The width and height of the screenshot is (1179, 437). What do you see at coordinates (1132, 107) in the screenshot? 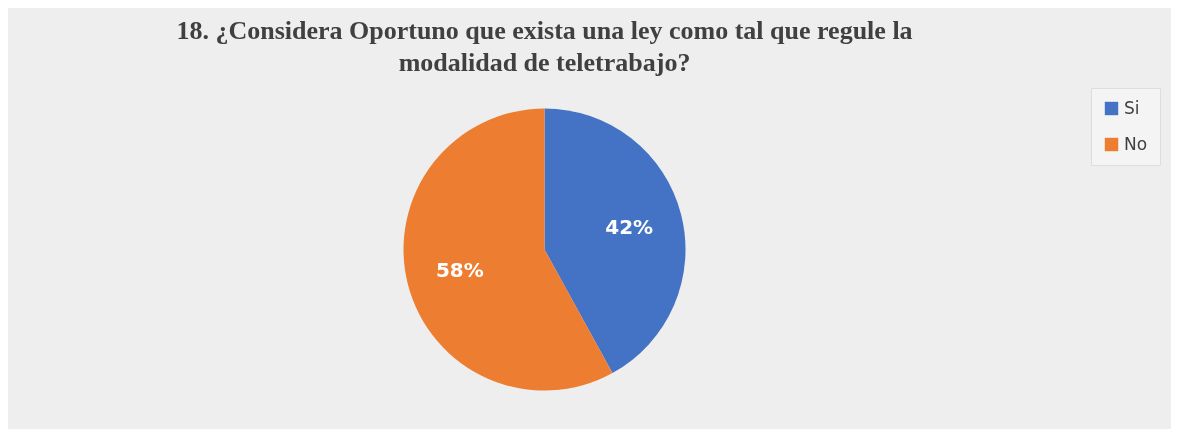
I see `legend-label: Si` at bounding box center [1132, 107].